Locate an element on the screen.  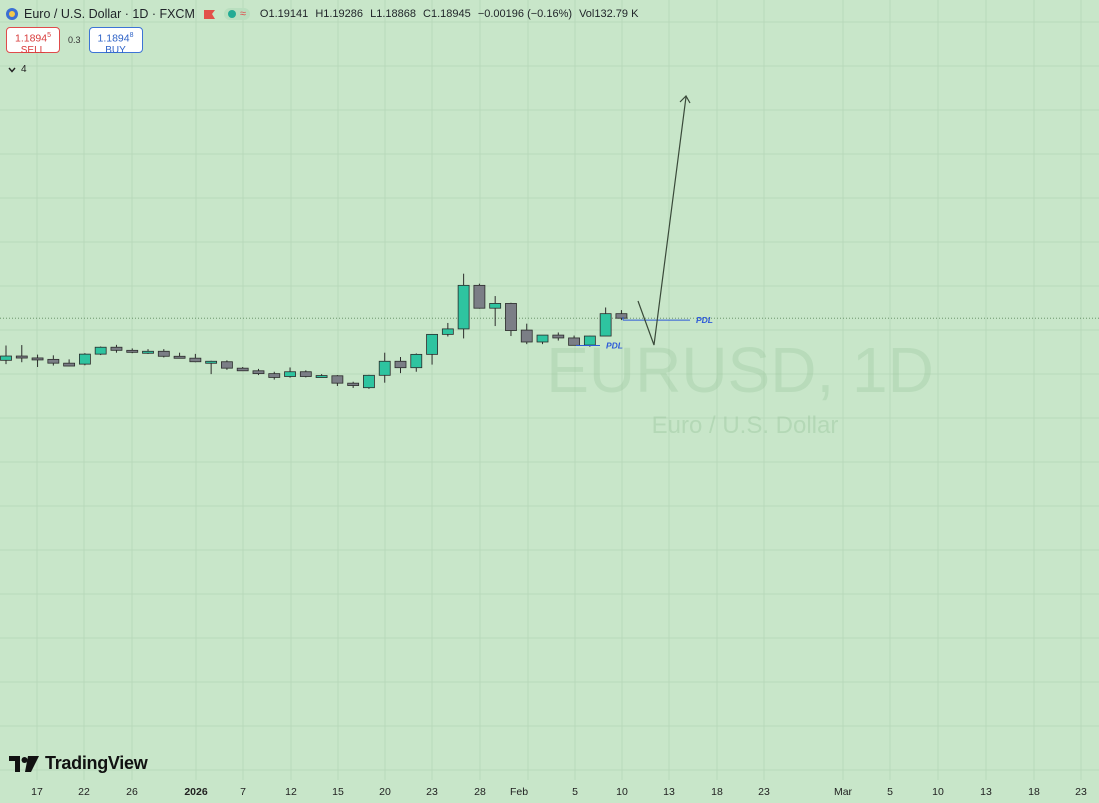
x-tick-label: 2026 is located at coordinates (196, 792).